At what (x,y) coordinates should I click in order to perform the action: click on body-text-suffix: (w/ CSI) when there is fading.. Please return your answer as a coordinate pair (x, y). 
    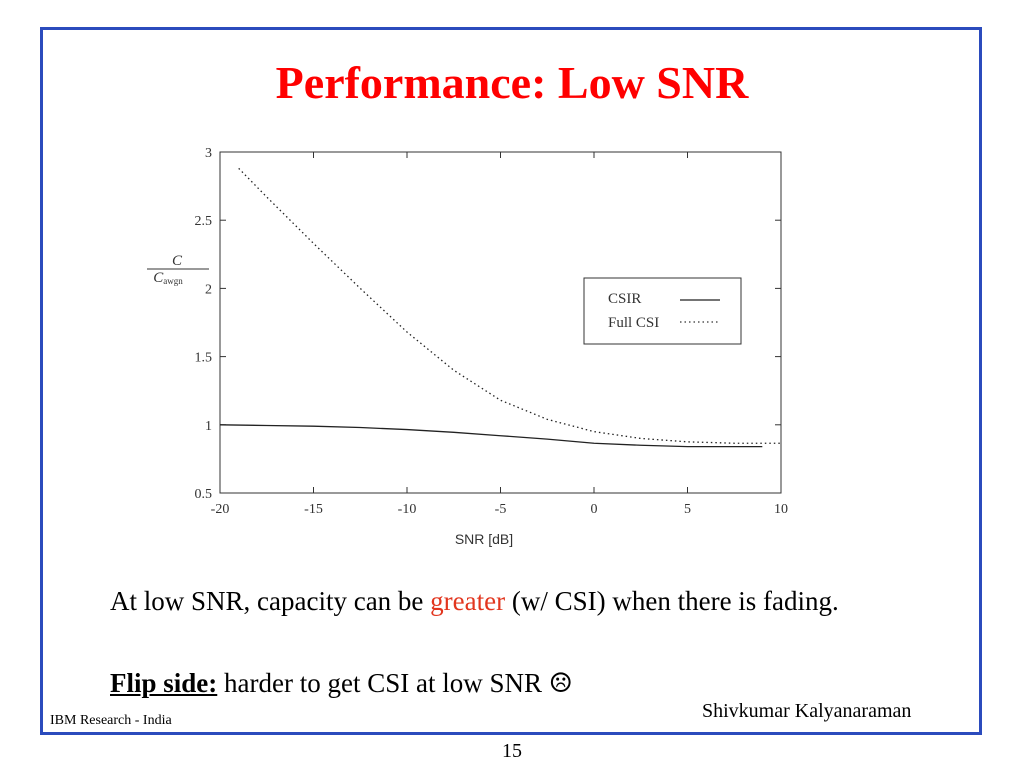
    Looking at the image, I should click on (672, 601).